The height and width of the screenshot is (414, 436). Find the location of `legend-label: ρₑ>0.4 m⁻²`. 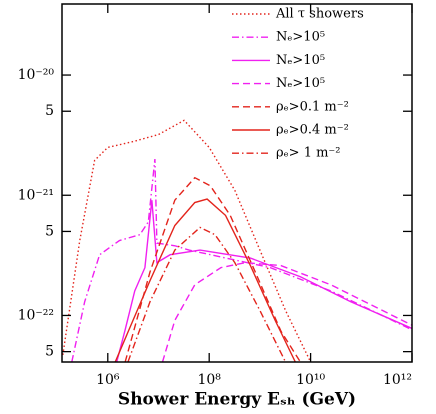

legend-label: ρₑ>0.4 m⁻² is located at coordinates (312, 130).